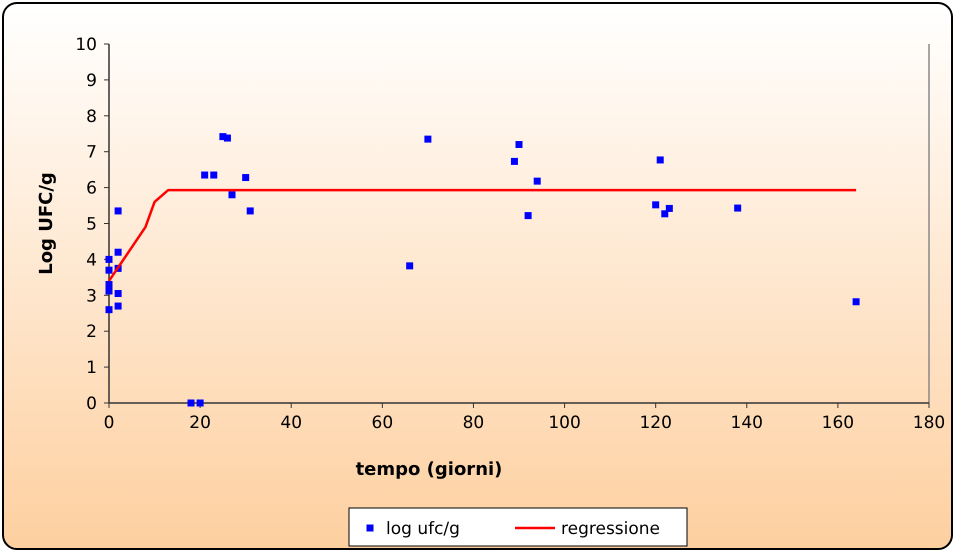 Image resolution: width=955 pixels, height=552 pixels. I want to click on x-tick-label: 60, so click(383, 423).